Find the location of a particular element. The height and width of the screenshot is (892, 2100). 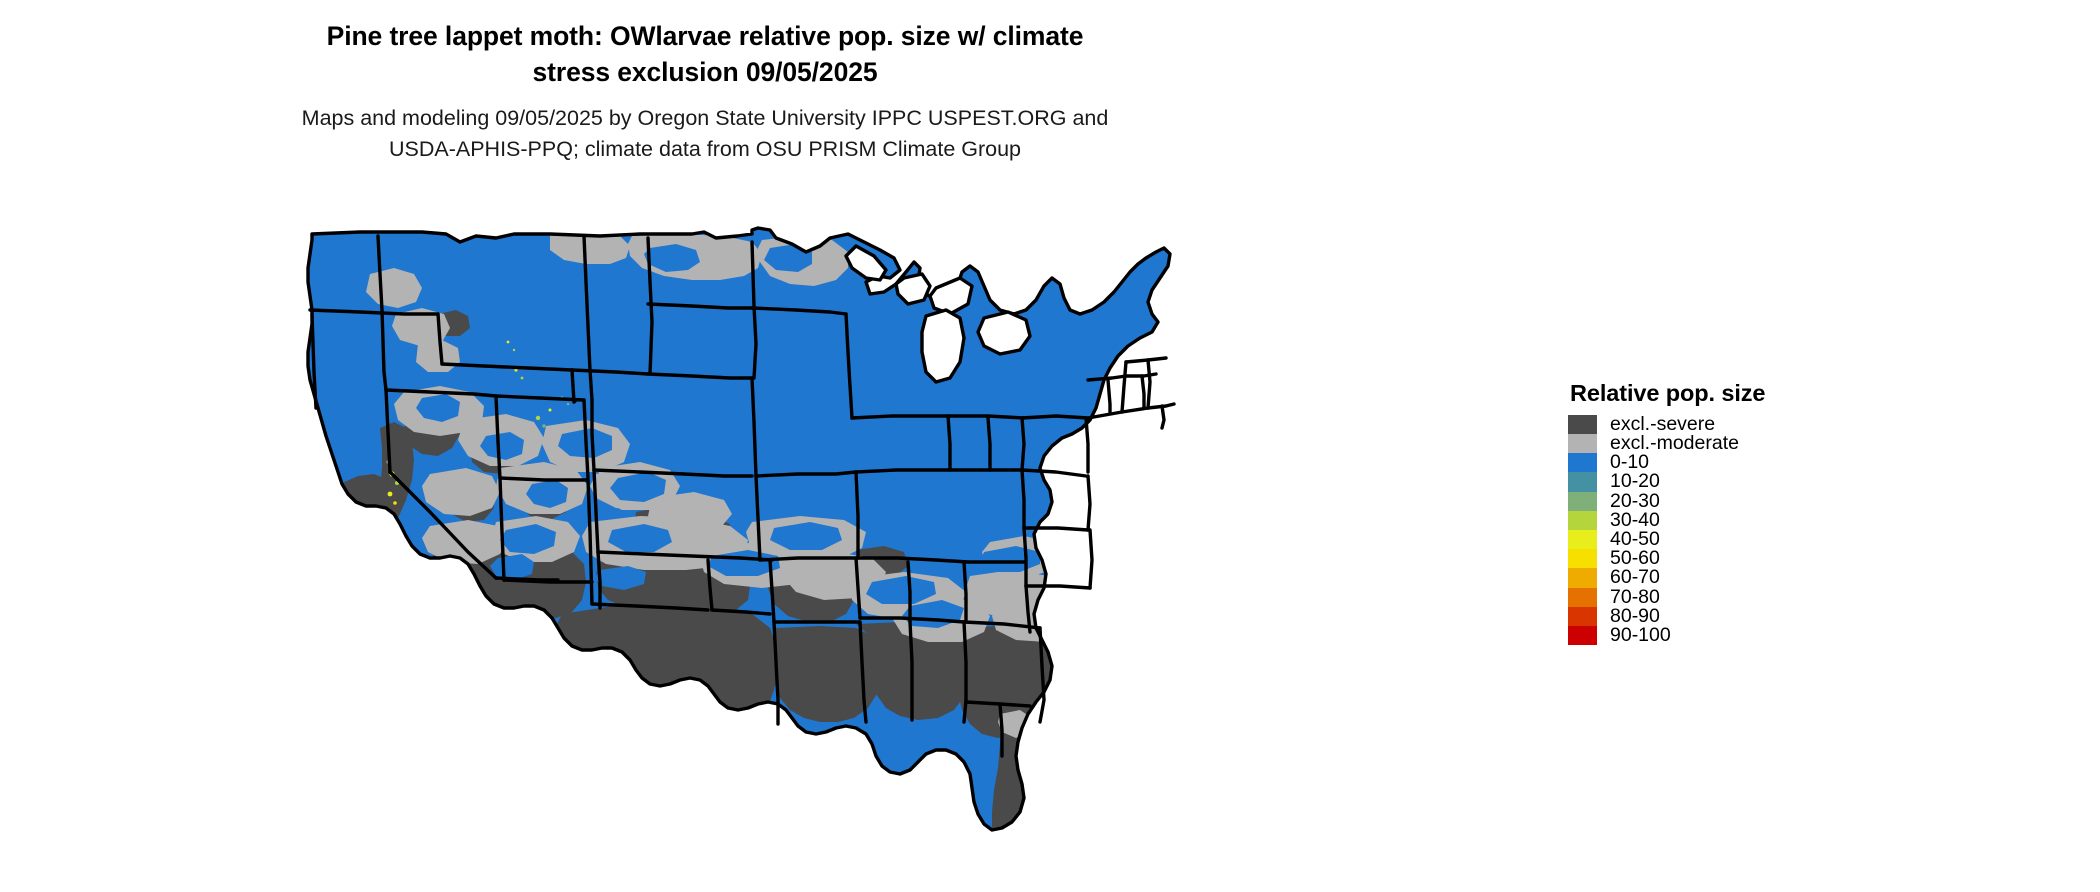

legend-label-30-40: 30-40 is located at coordinates (1635, 519).